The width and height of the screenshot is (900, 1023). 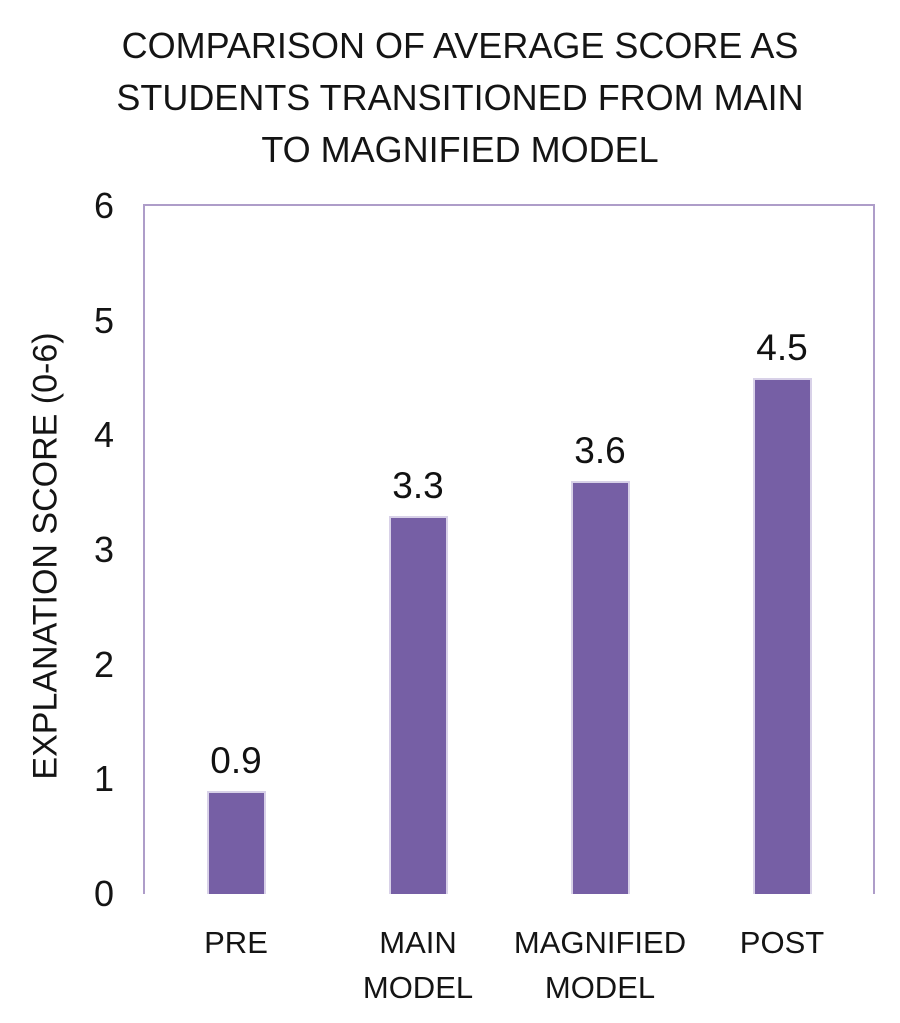 I want to click on y-tick-label: 1, so click(x=103, y=779).